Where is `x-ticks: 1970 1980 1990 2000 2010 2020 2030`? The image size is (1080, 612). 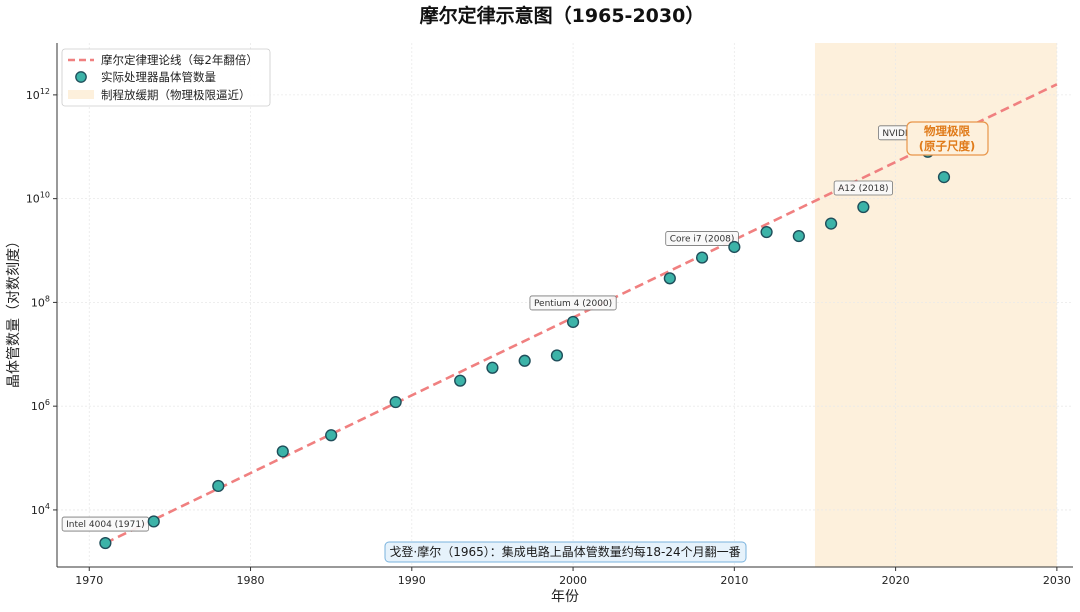
x-ticks: 1970 1980 1990 2000 2010 2020 2030 is located at coordinates (573, 577).